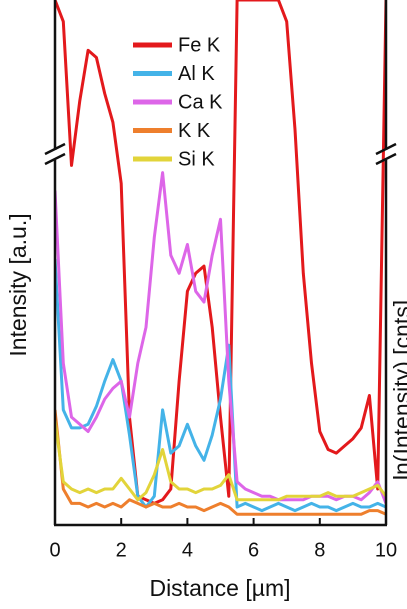 The image size is (407, 609). Describe the element at coordinates (18, 284) in the screenshot. I see `y-axis-label: Intensity [a.u.]` at that location.